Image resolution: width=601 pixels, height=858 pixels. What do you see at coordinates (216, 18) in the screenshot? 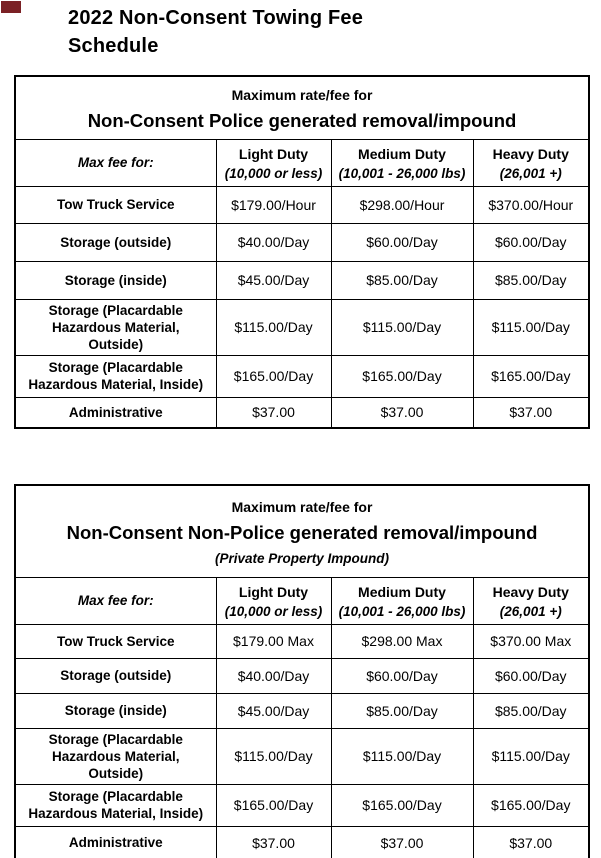
I see `page-title-line1: 2022 Non-Consent Towing Fee` at bounding box center [216, 18].